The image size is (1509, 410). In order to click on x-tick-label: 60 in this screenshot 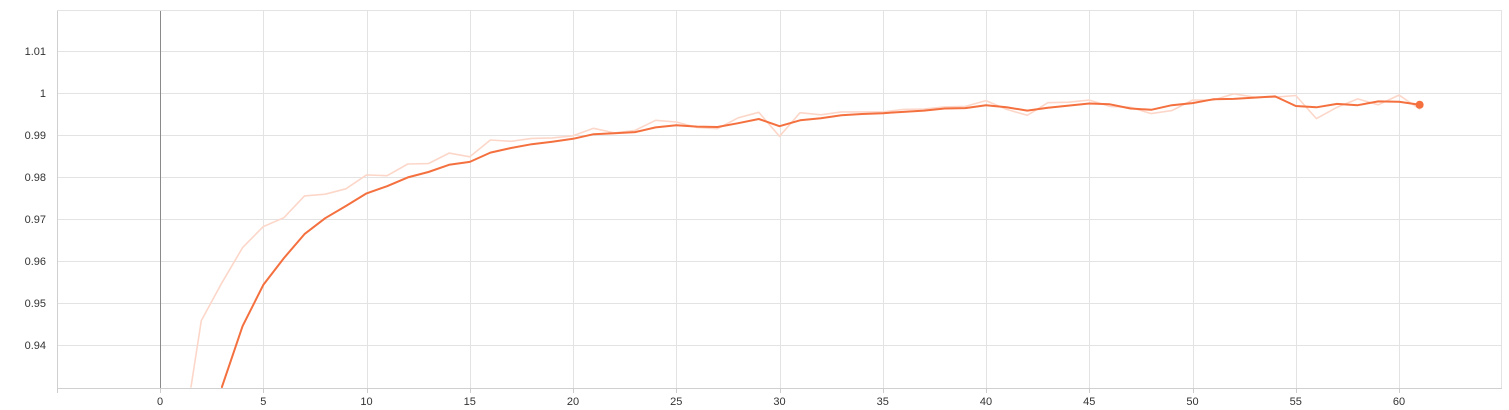, I will do `click(1399, 402)`.